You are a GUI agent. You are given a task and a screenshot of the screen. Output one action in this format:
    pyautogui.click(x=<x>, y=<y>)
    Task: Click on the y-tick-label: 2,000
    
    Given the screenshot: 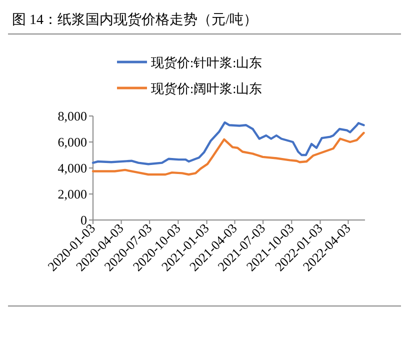 What is the action you would take?
    pyautogui.click(x=72, y=194)
    